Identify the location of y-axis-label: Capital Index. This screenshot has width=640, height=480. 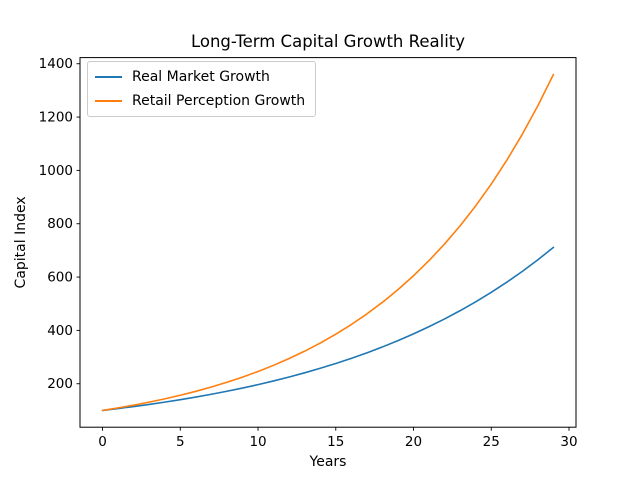
(21, 242).